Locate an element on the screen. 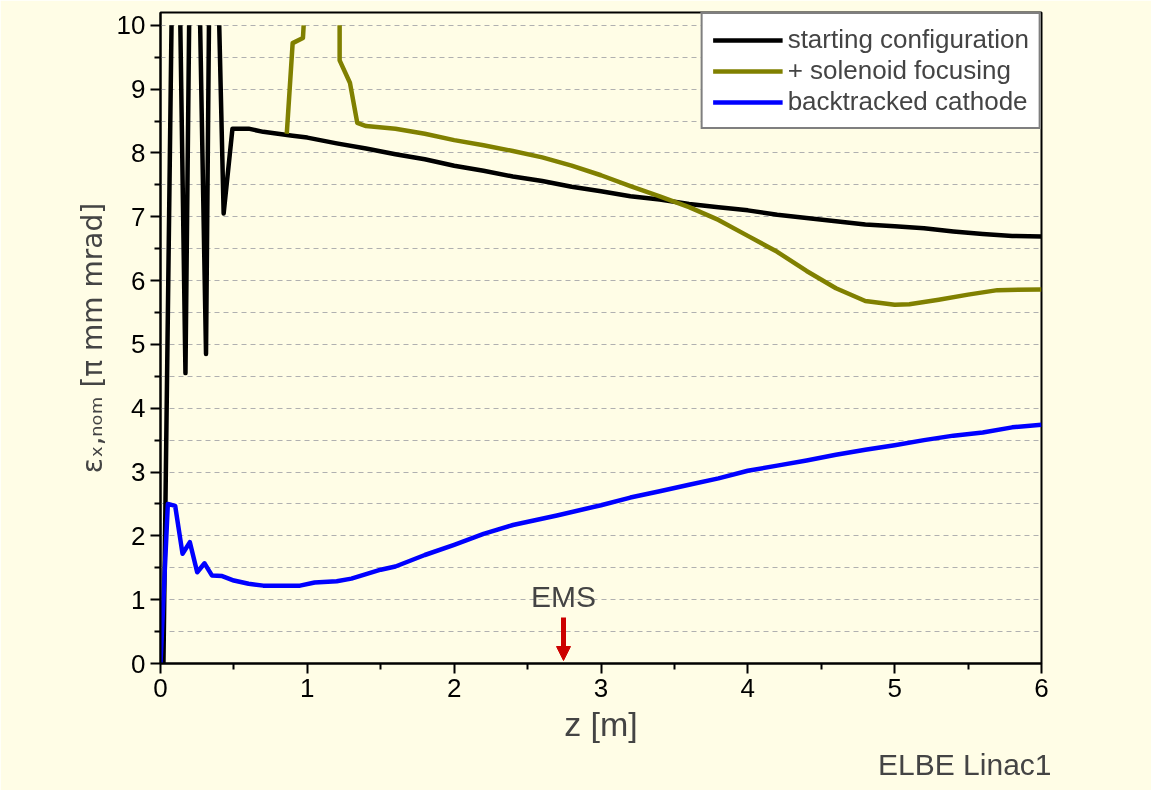  y-tick-label: 7 is located at coordinates (138, 216).